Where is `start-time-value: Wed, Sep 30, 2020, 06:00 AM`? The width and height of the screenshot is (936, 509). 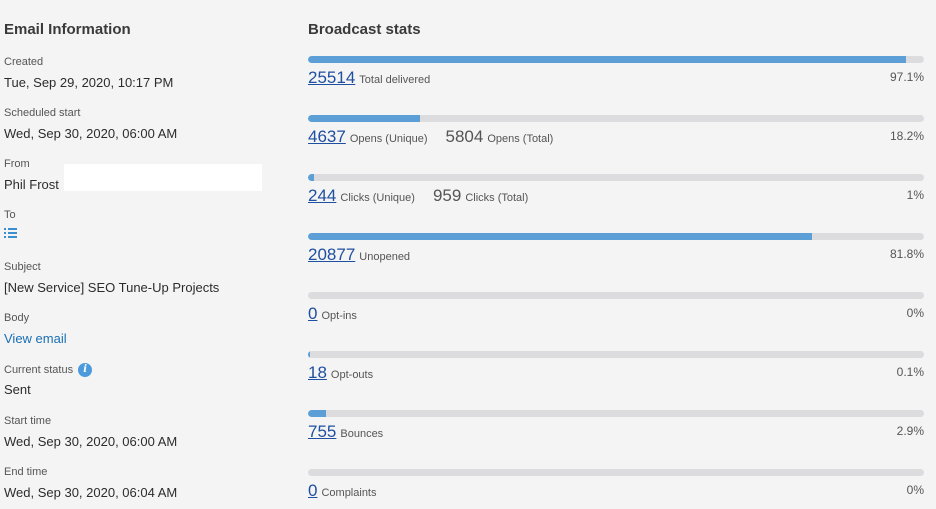
start-time-value: Wed, Sep 30, 2020, 06:00 AM is located at coordinates (91, 441).